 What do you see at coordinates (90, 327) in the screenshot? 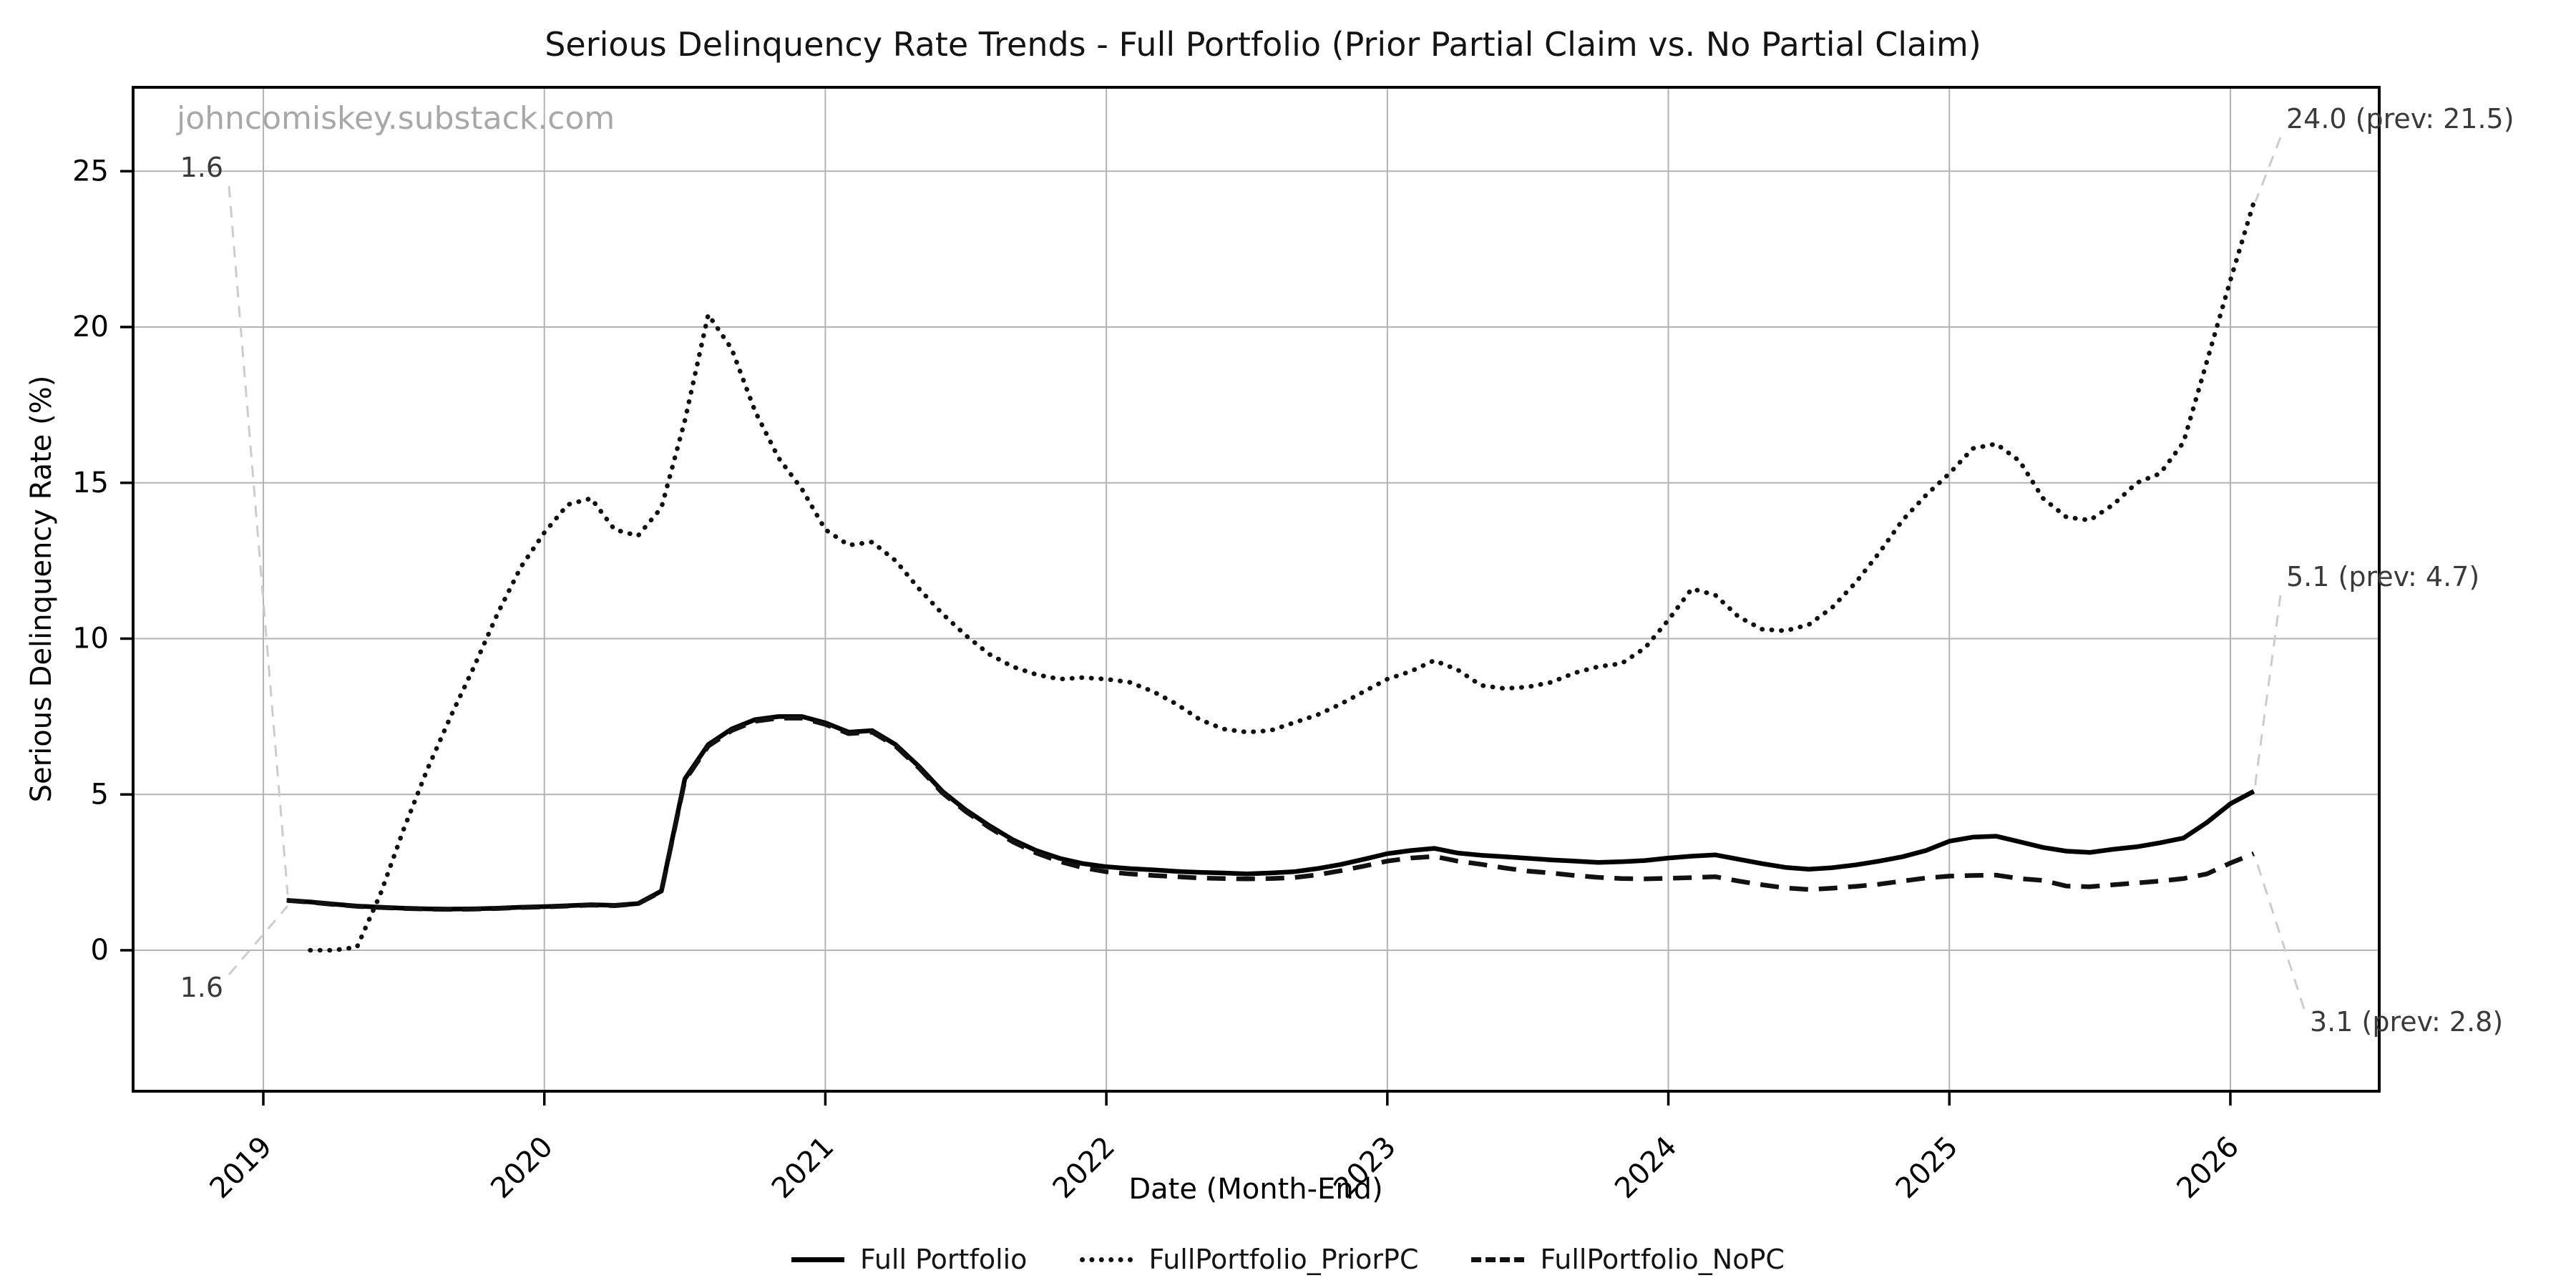
I see `y-tick-label: 20` at bounding box center [90, 327].